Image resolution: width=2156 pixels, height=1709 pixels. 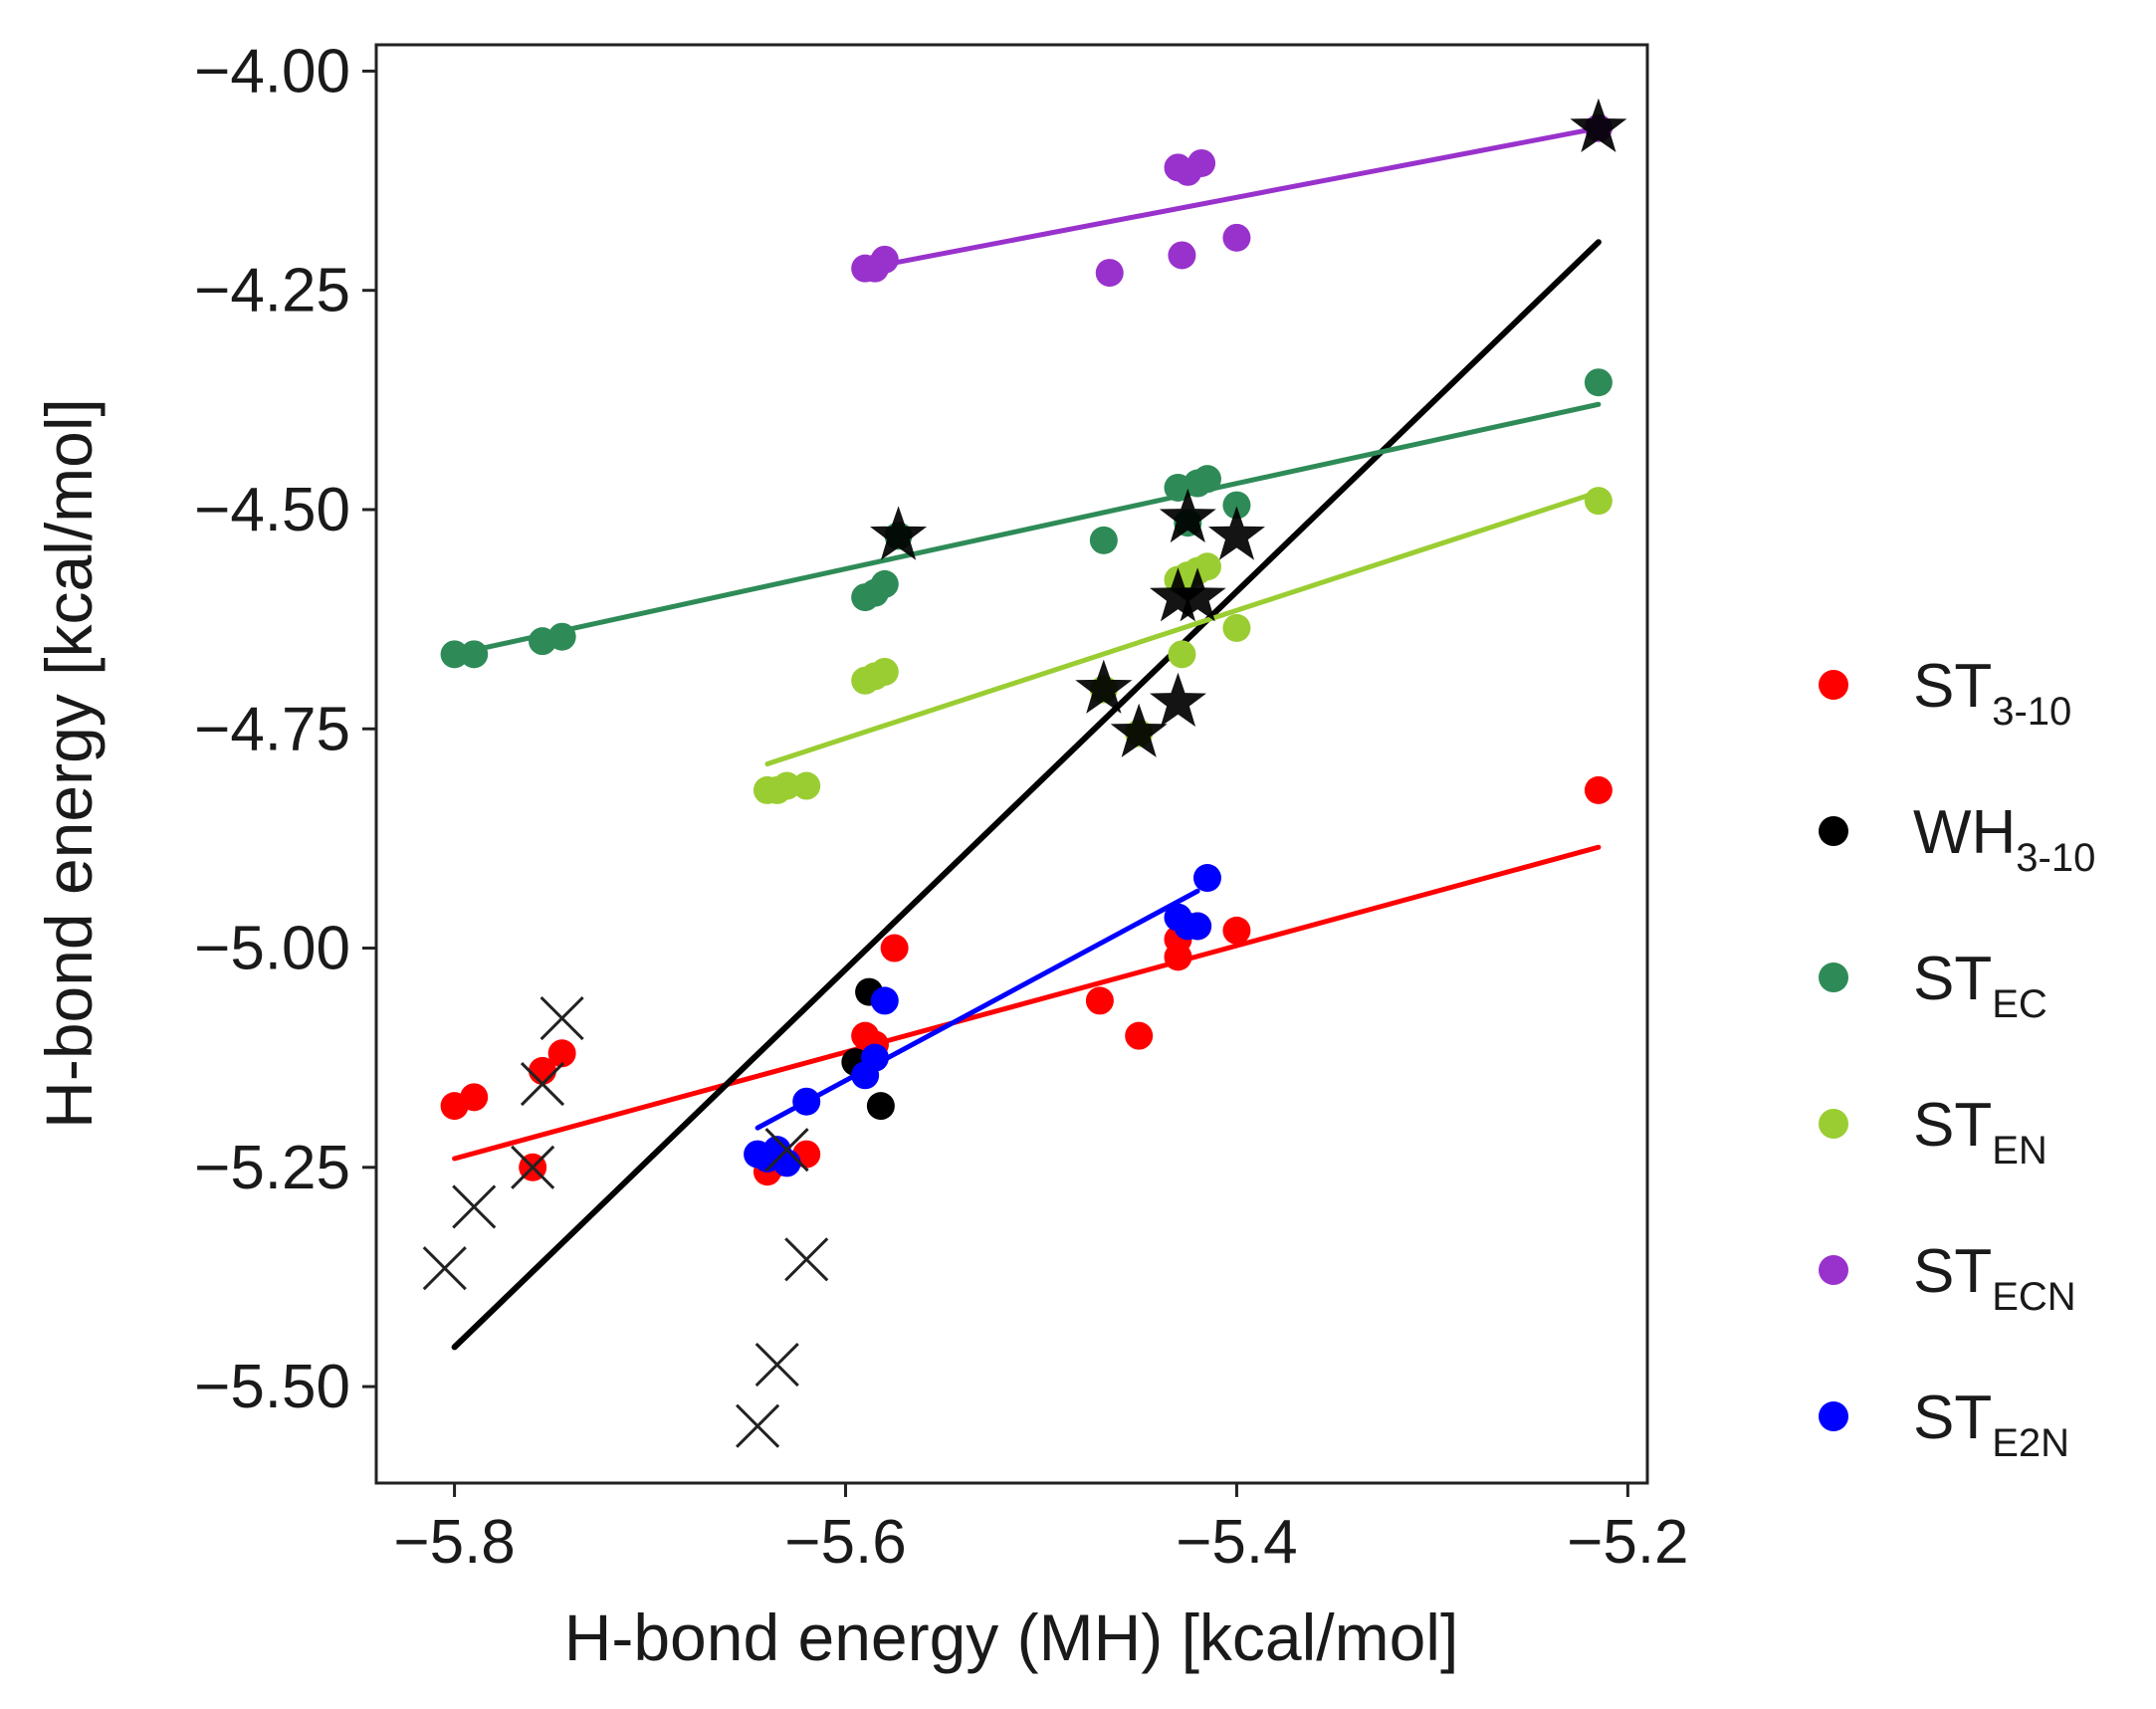 What do you see at coordinates (1183, 628) in the screenshot?
I see `fit-line-st-en` at bounding box center [1183, 628].